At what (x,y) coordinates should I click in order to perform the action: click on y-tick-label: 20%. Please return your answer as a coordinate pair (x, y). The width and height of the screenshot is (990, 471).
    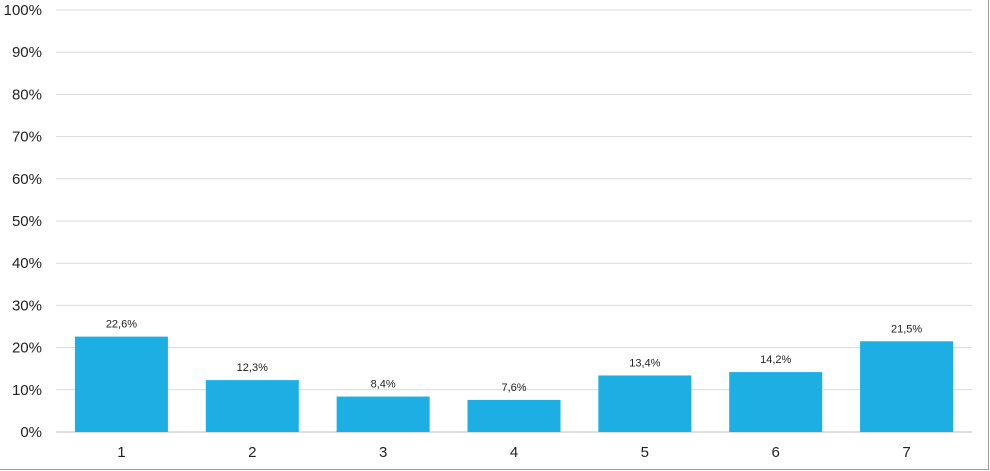
    Looking at the image, I should click on (27, 348).